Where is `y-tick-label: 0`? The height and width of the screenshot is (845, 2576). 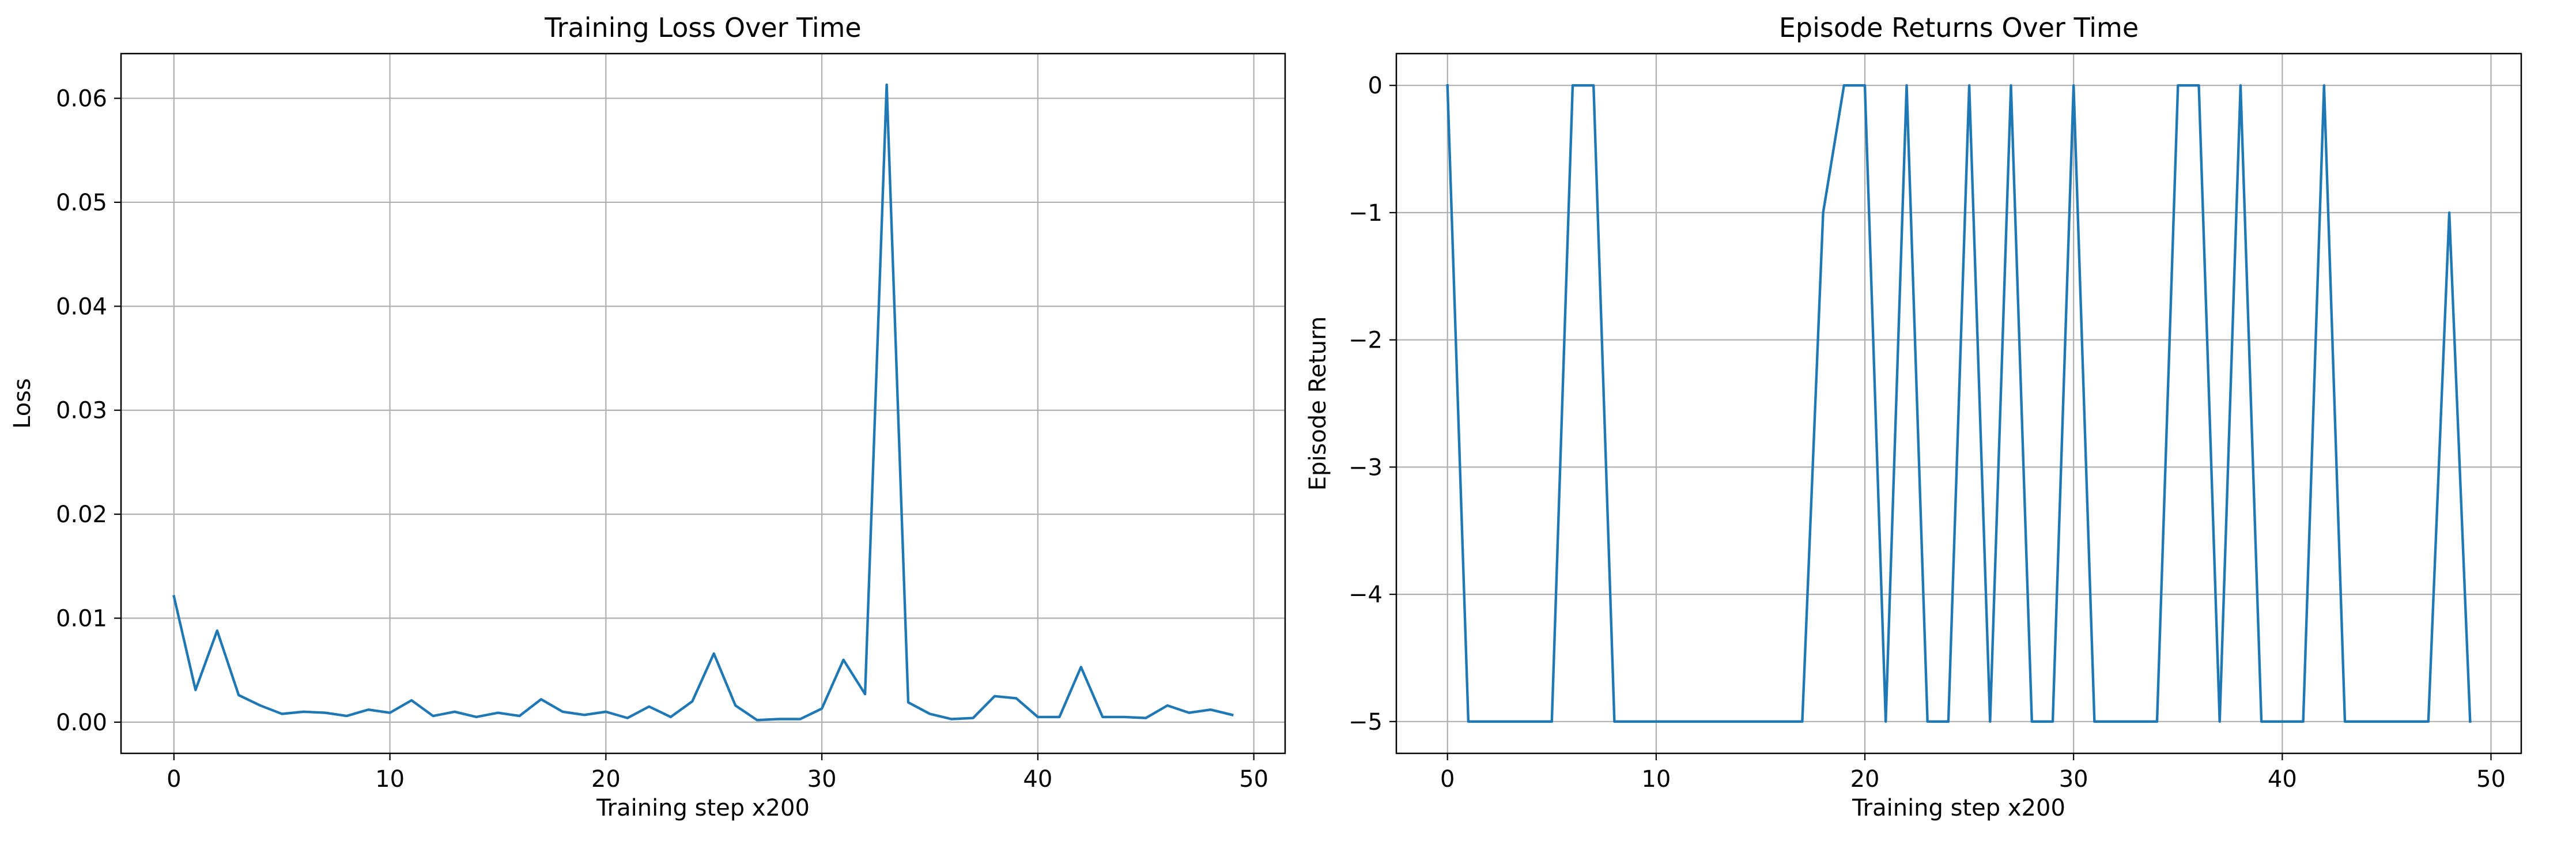
y-tick-label: 0 is located at coordinates (1375, 86).